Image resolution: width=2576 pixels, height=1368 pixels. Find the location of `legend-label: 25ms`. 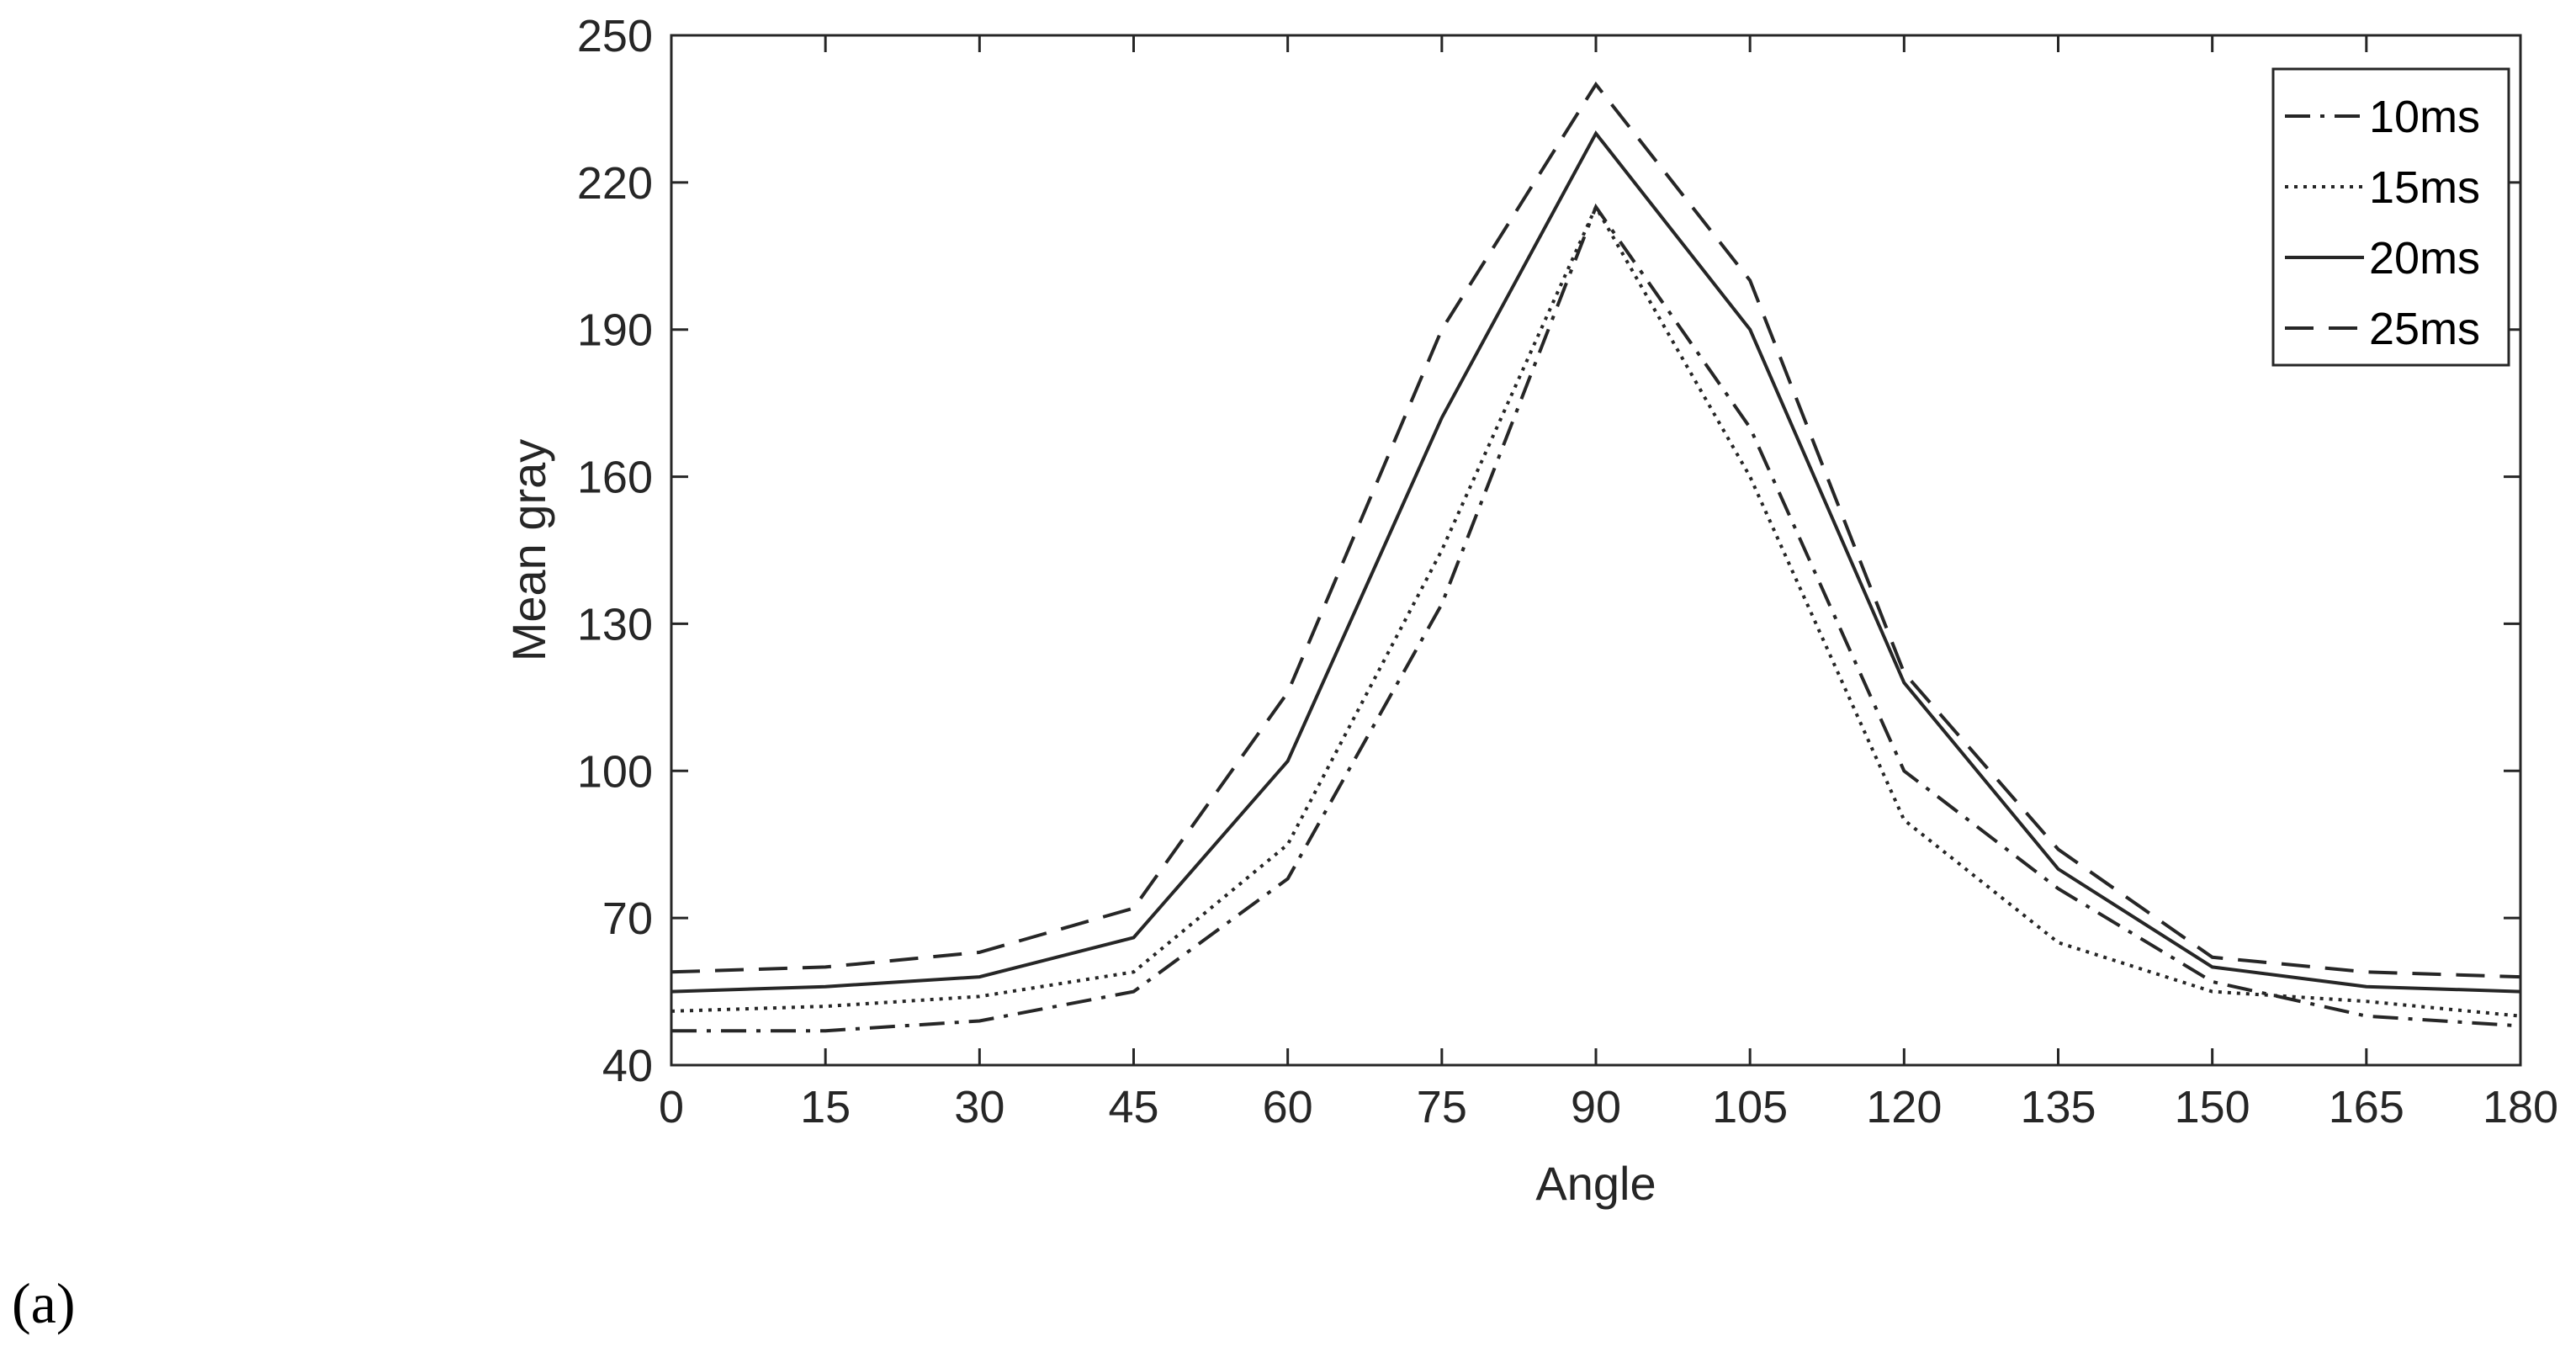

legend-label: 25ms is located at coordinates (2424, 329).